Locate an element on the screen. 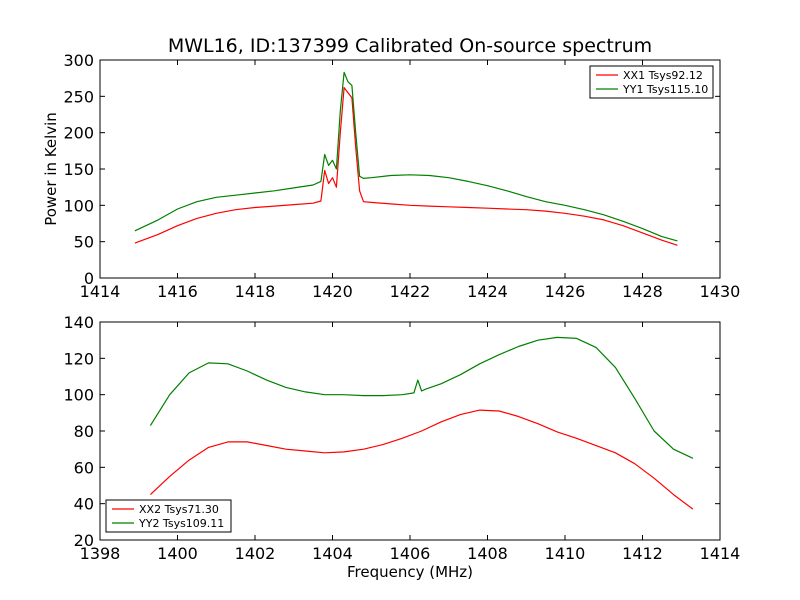  x-tick-label: 1420 is located at coordinates (332, 291).